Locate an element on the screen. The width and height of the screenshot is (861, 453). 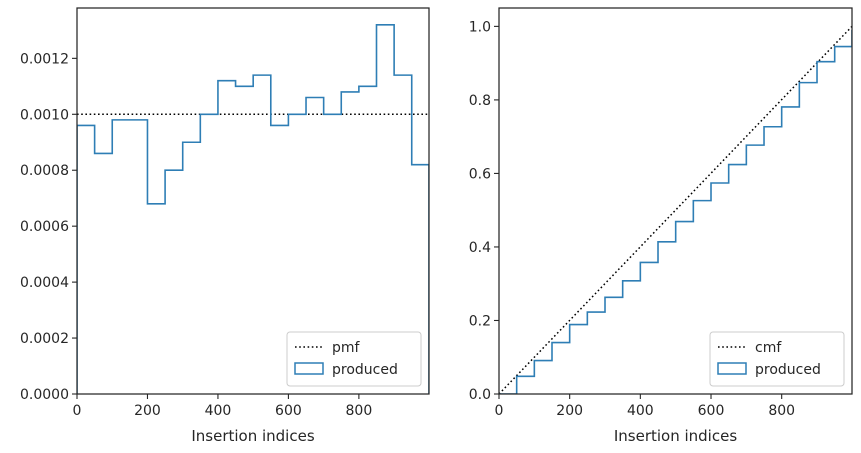
y-tick-label: 0.0 is located at coordinates (480, 395).